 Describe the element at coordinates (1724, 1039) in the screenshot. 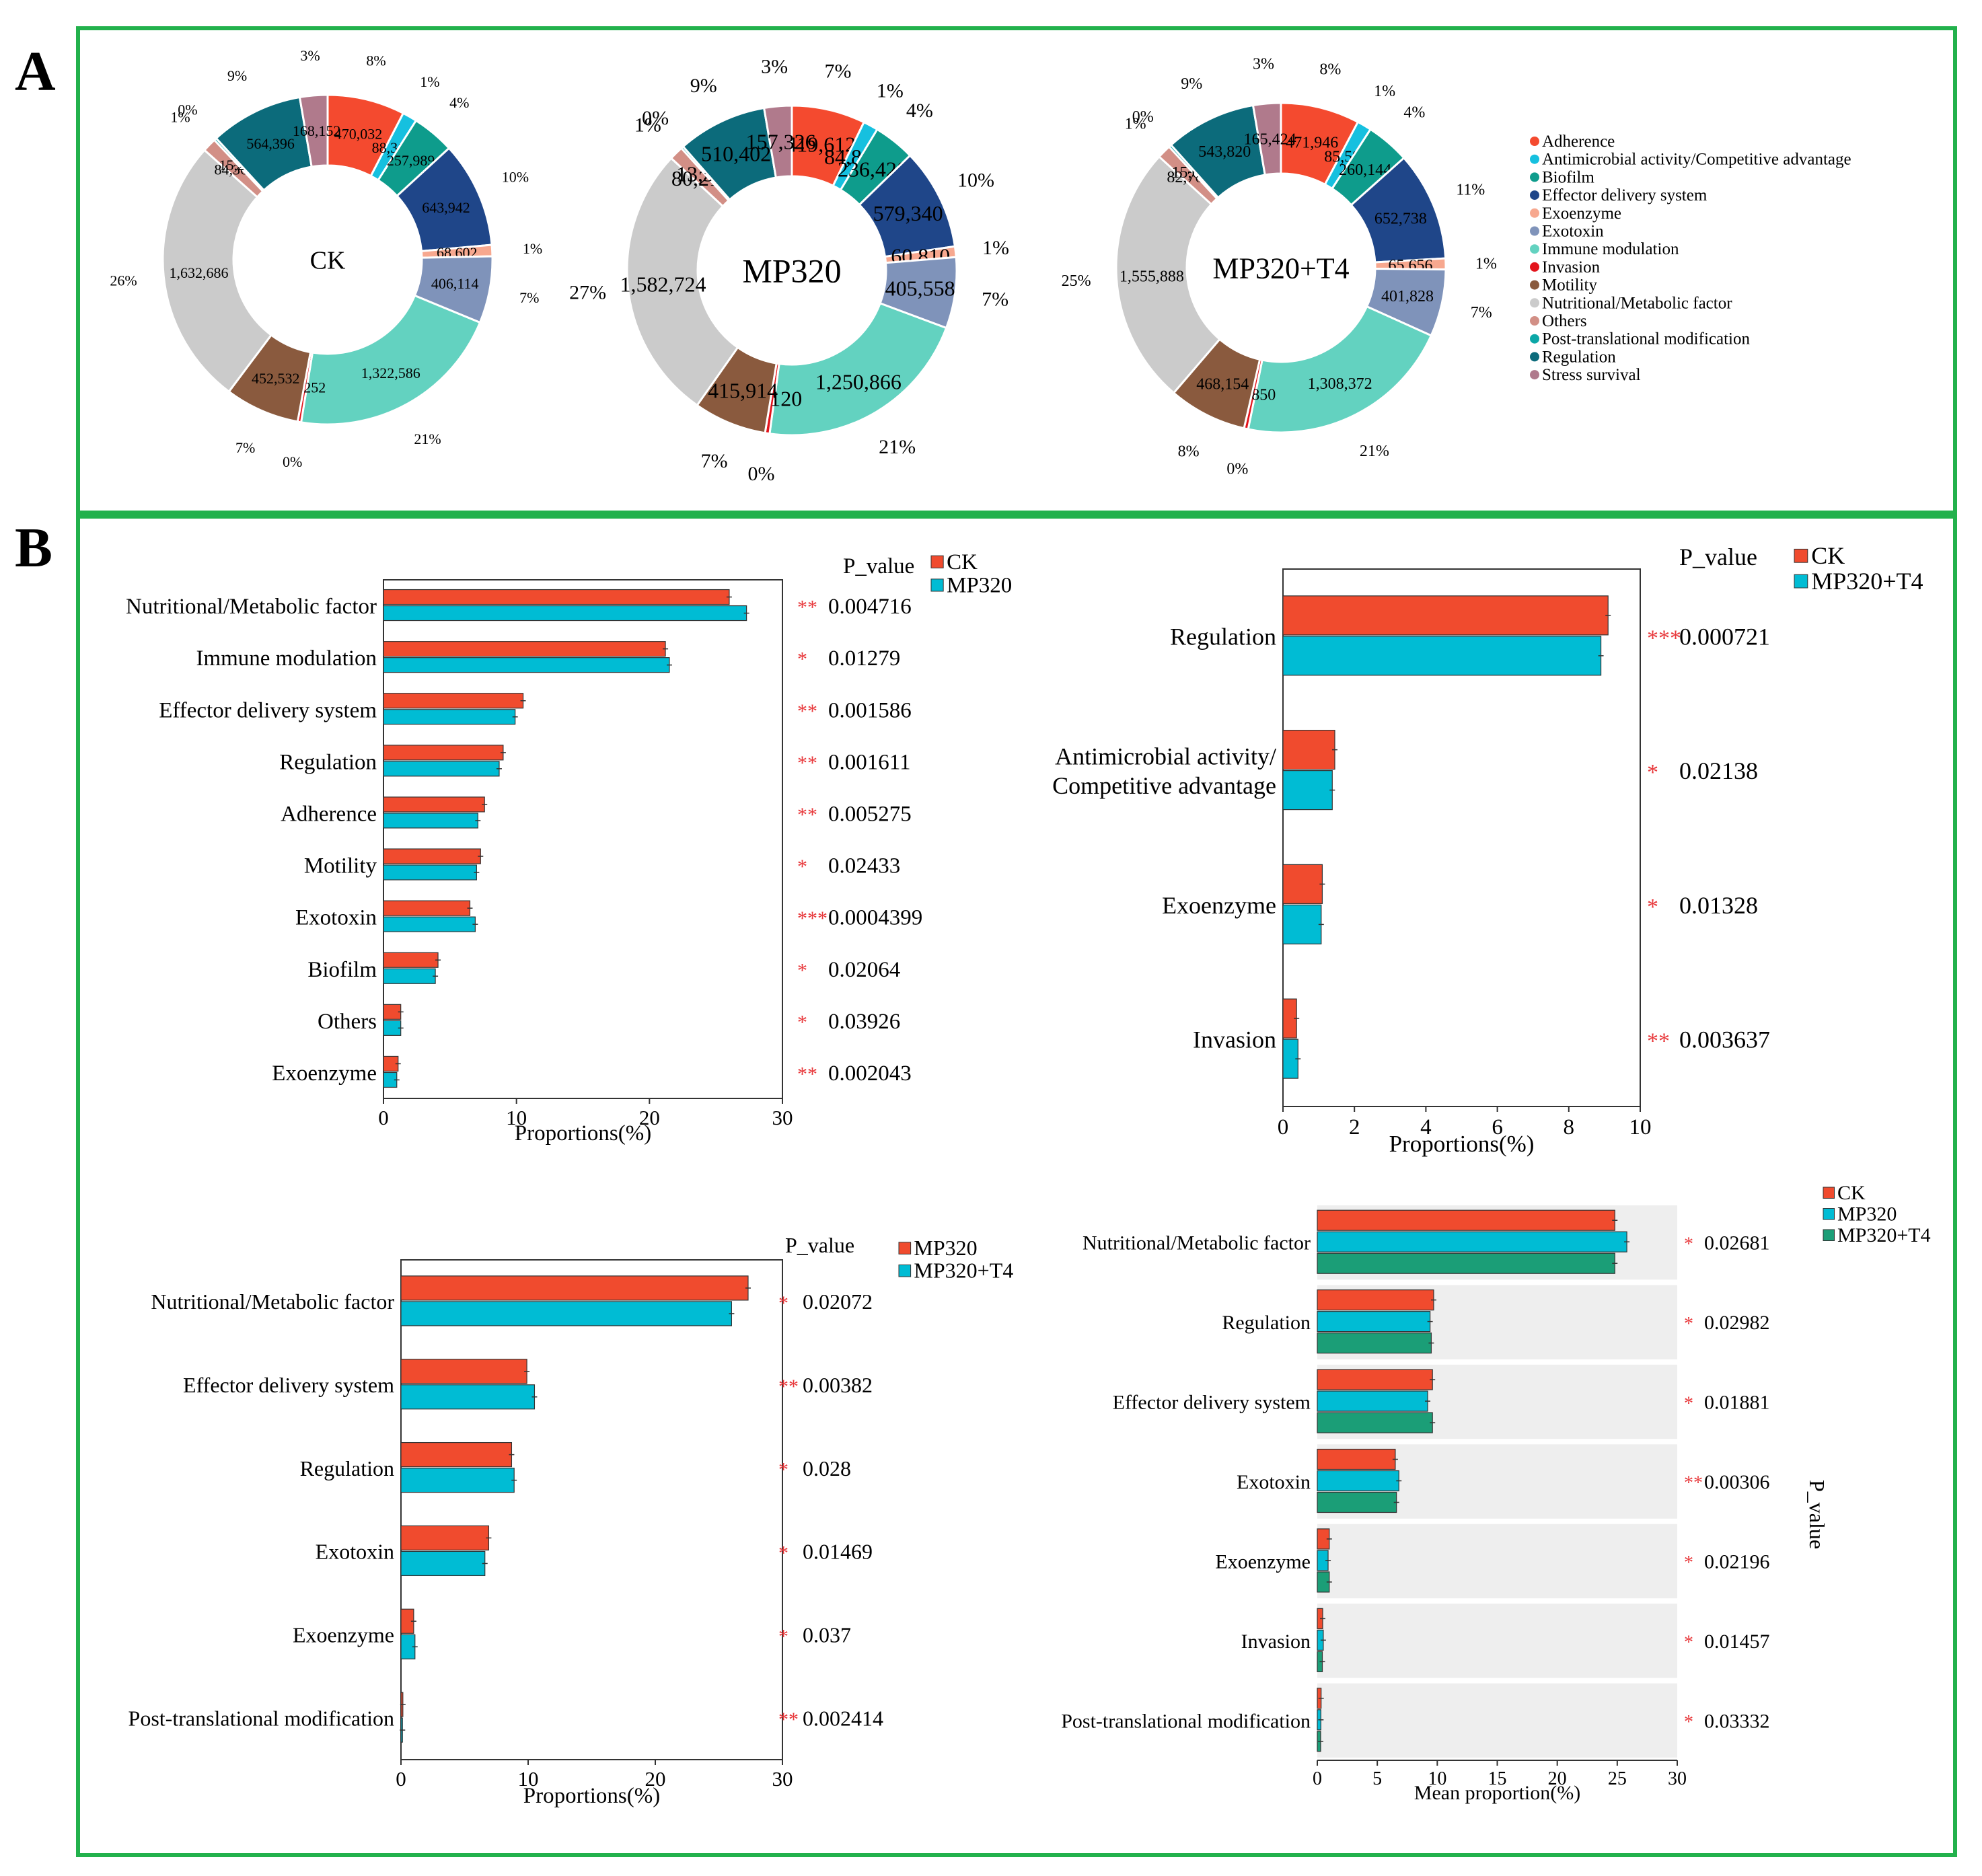

I see `p-value: 0.003637` at that location.